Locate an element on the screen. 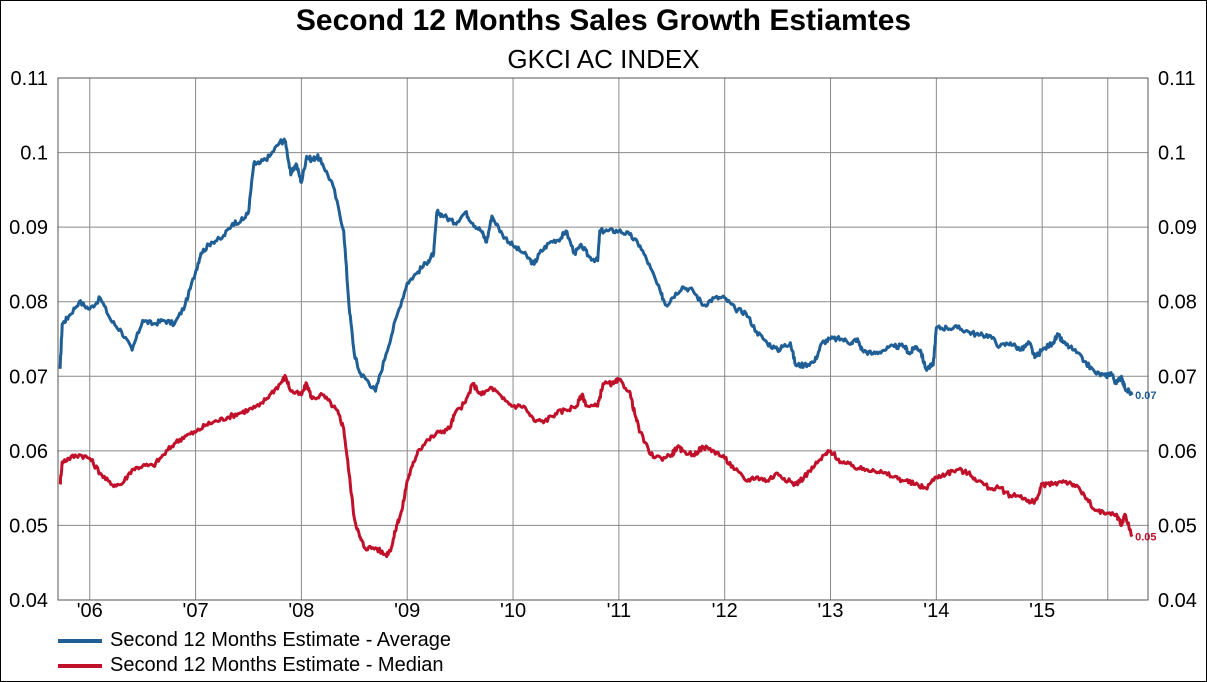 The height and width of the screenshot is (682, 1207). y-tick-label-left: 0.06 is located at coordinates (28, 452).